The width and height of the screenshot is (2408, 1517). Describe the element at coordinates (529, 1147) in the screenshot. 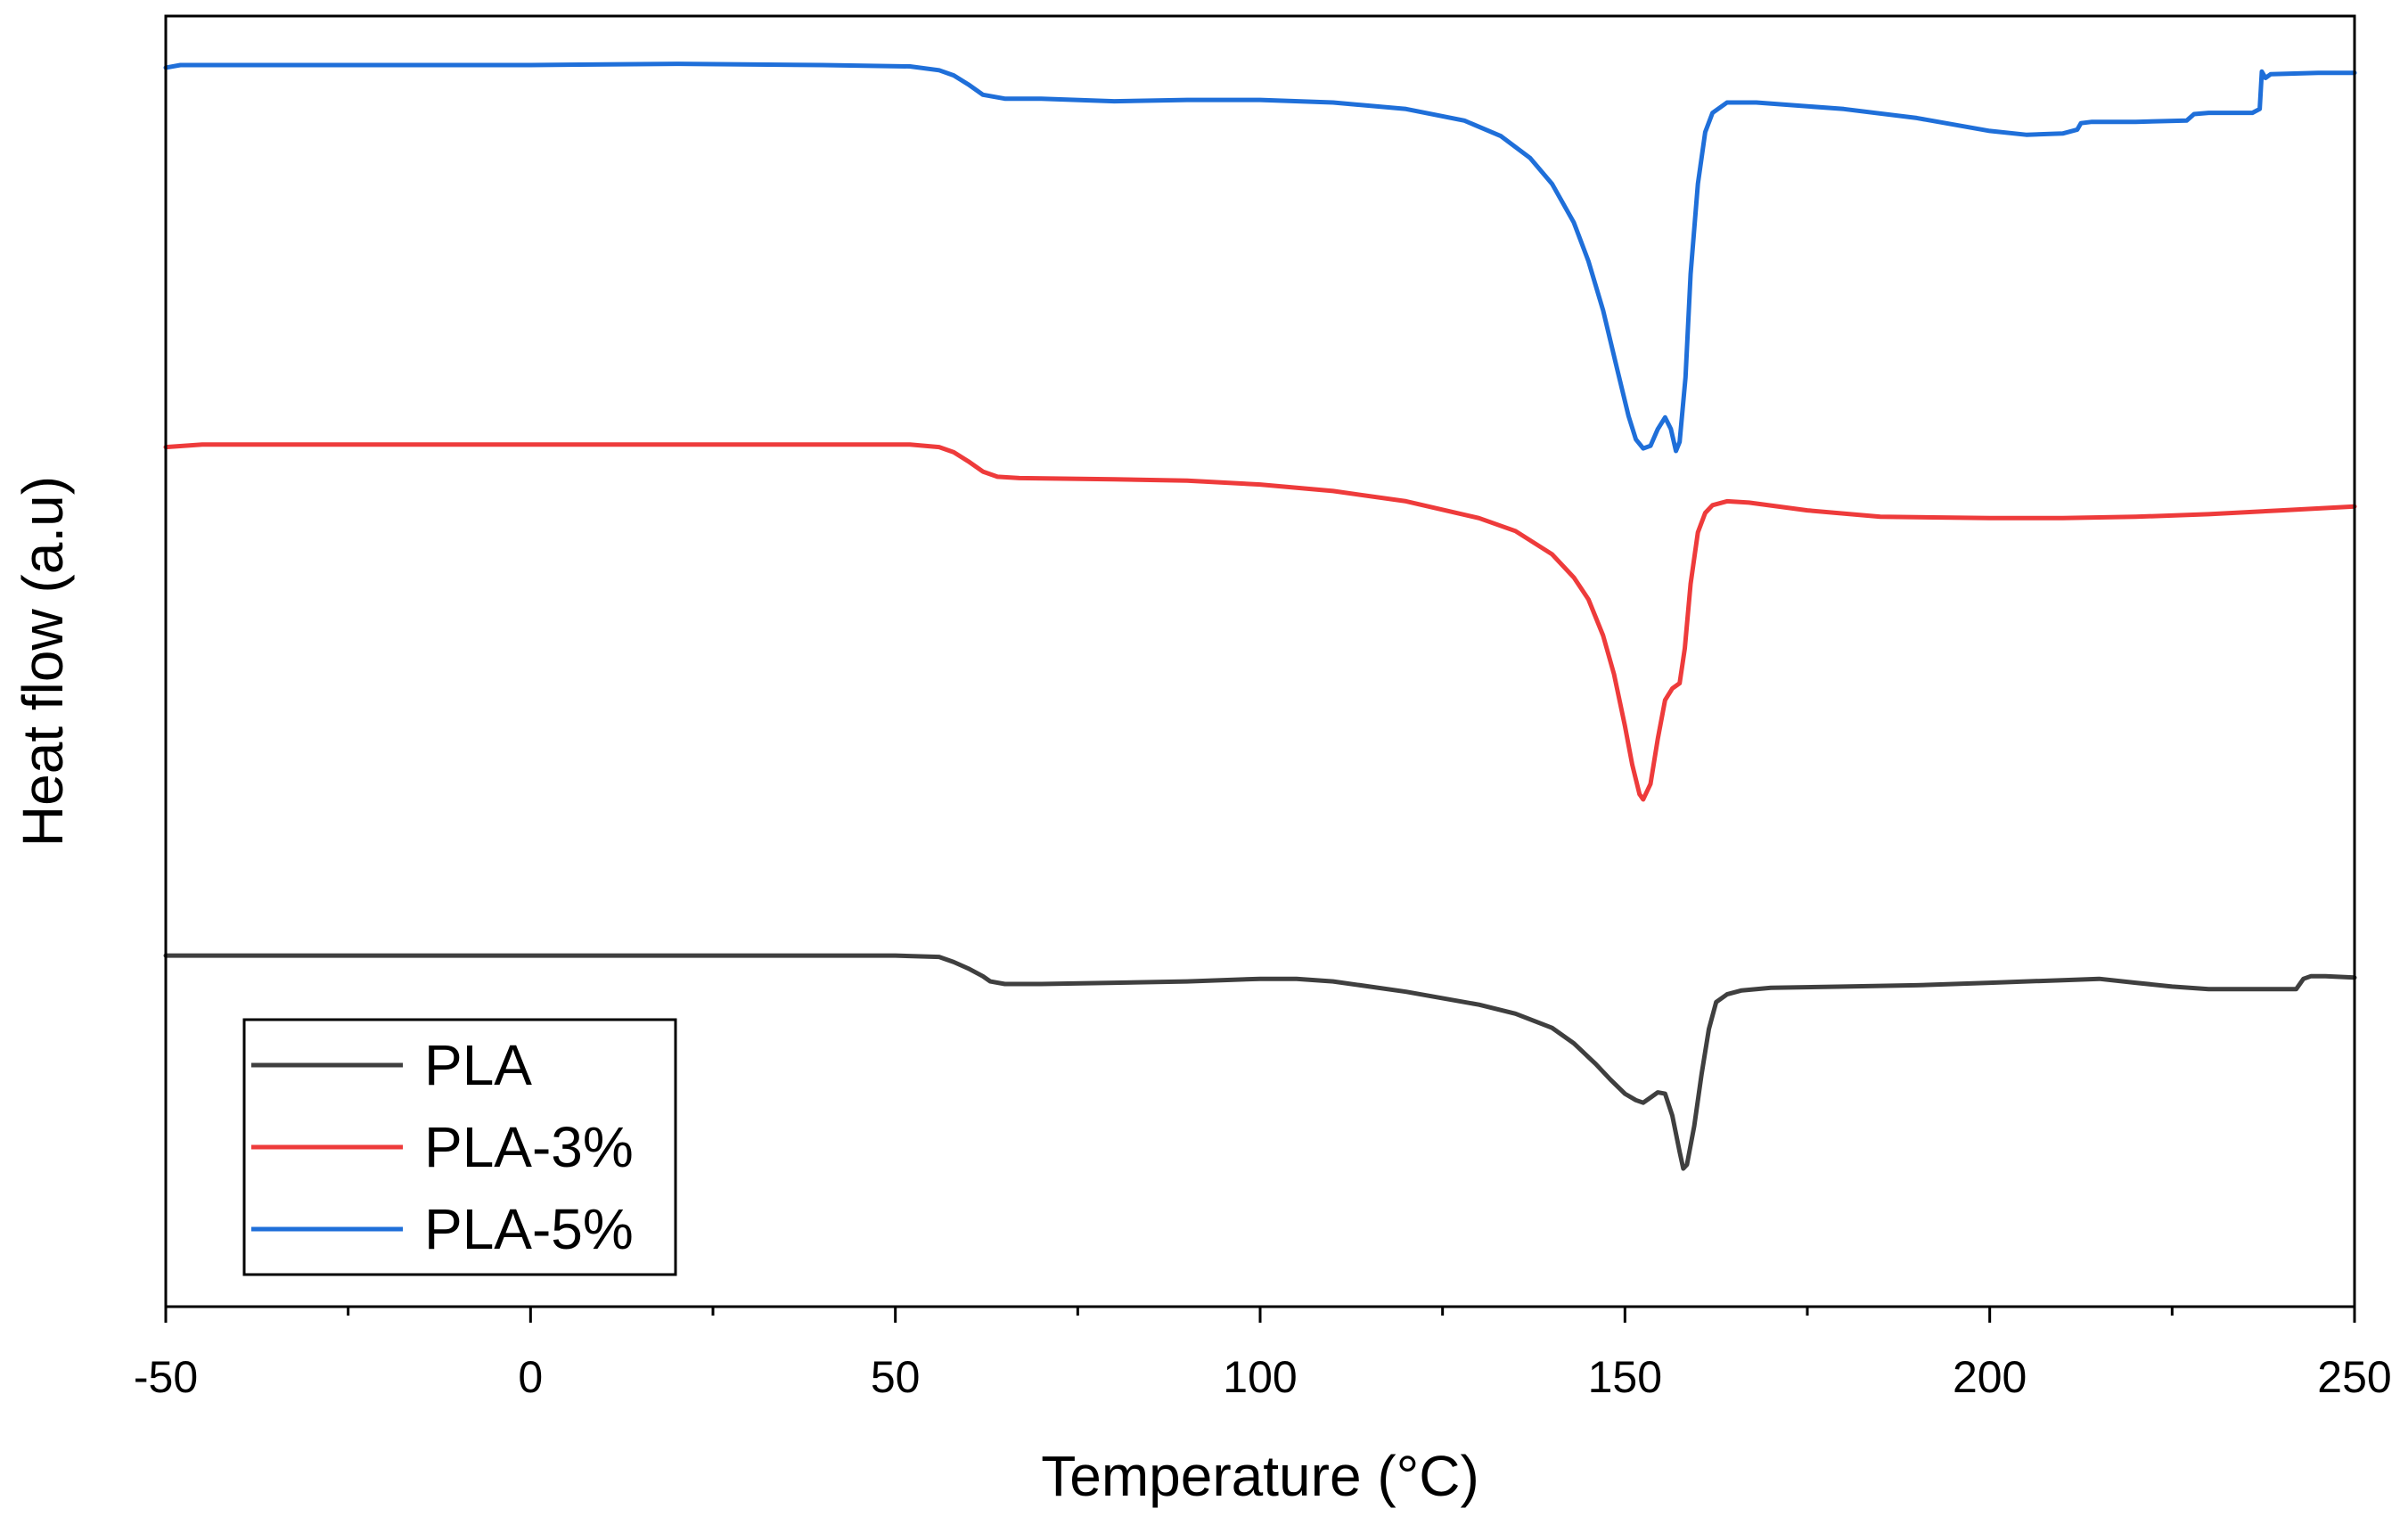

I see `legend-label: PLA-3%` at that location.